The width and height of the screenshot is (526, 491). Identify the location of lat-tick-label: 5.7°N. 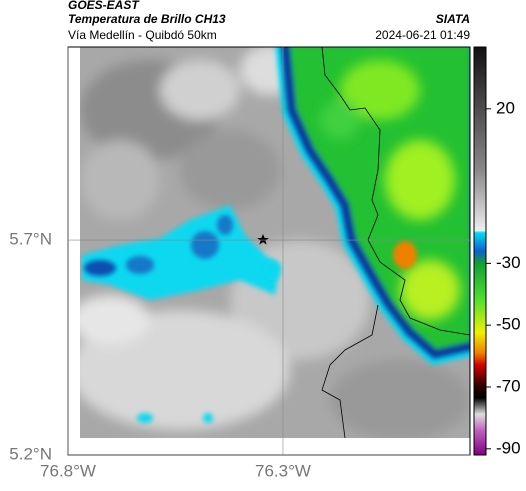
(30, 239).